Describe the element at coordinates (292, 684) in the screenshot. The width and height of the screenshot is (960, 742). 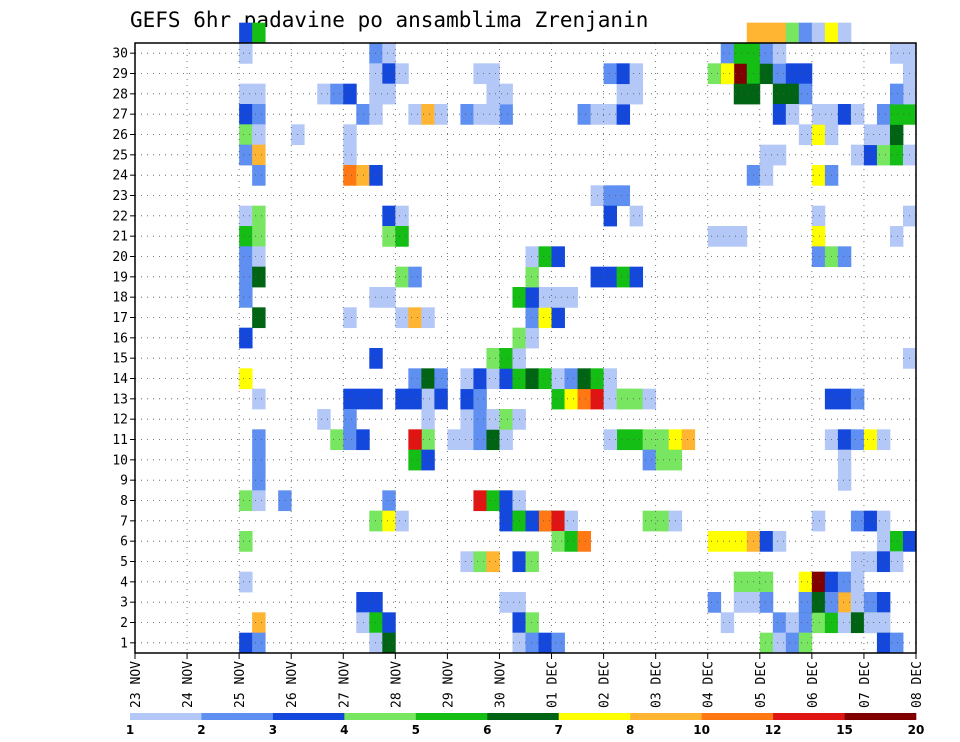
I see `x-tick-label: 26 NOV` at that location.